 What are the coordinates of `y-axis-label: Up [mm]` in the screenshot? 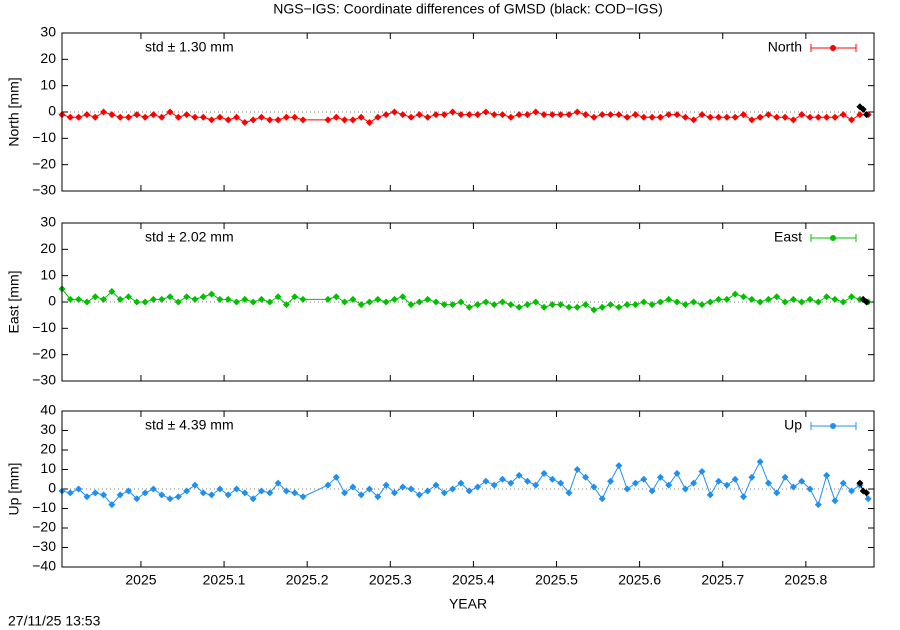 It's located at (14, 489).